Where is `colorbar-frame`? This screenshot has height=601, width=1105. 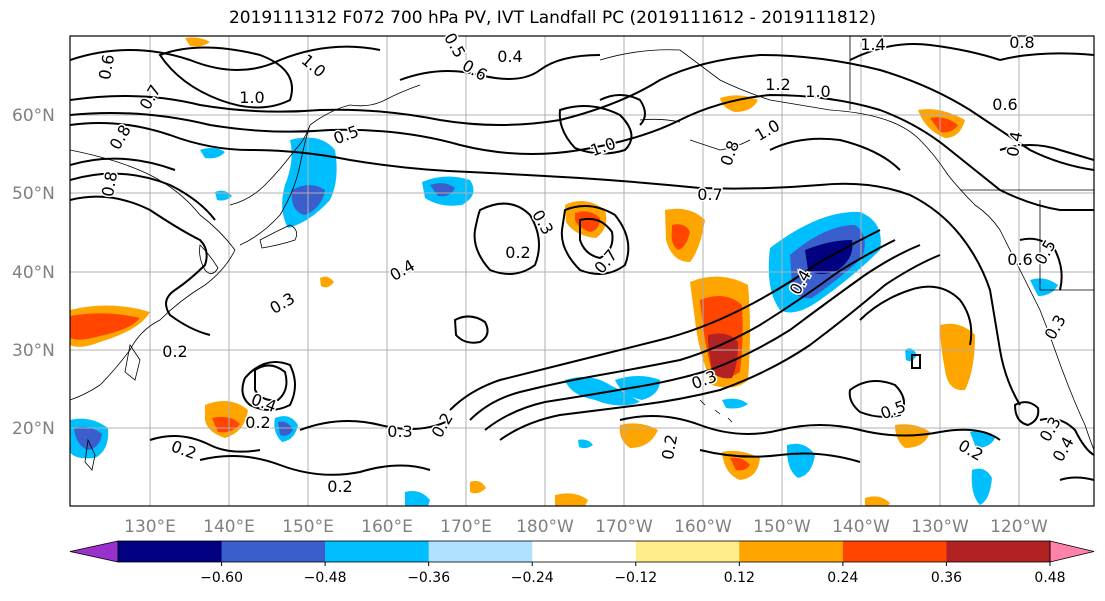 colorbar-frame is located at coordinates (584, 551).